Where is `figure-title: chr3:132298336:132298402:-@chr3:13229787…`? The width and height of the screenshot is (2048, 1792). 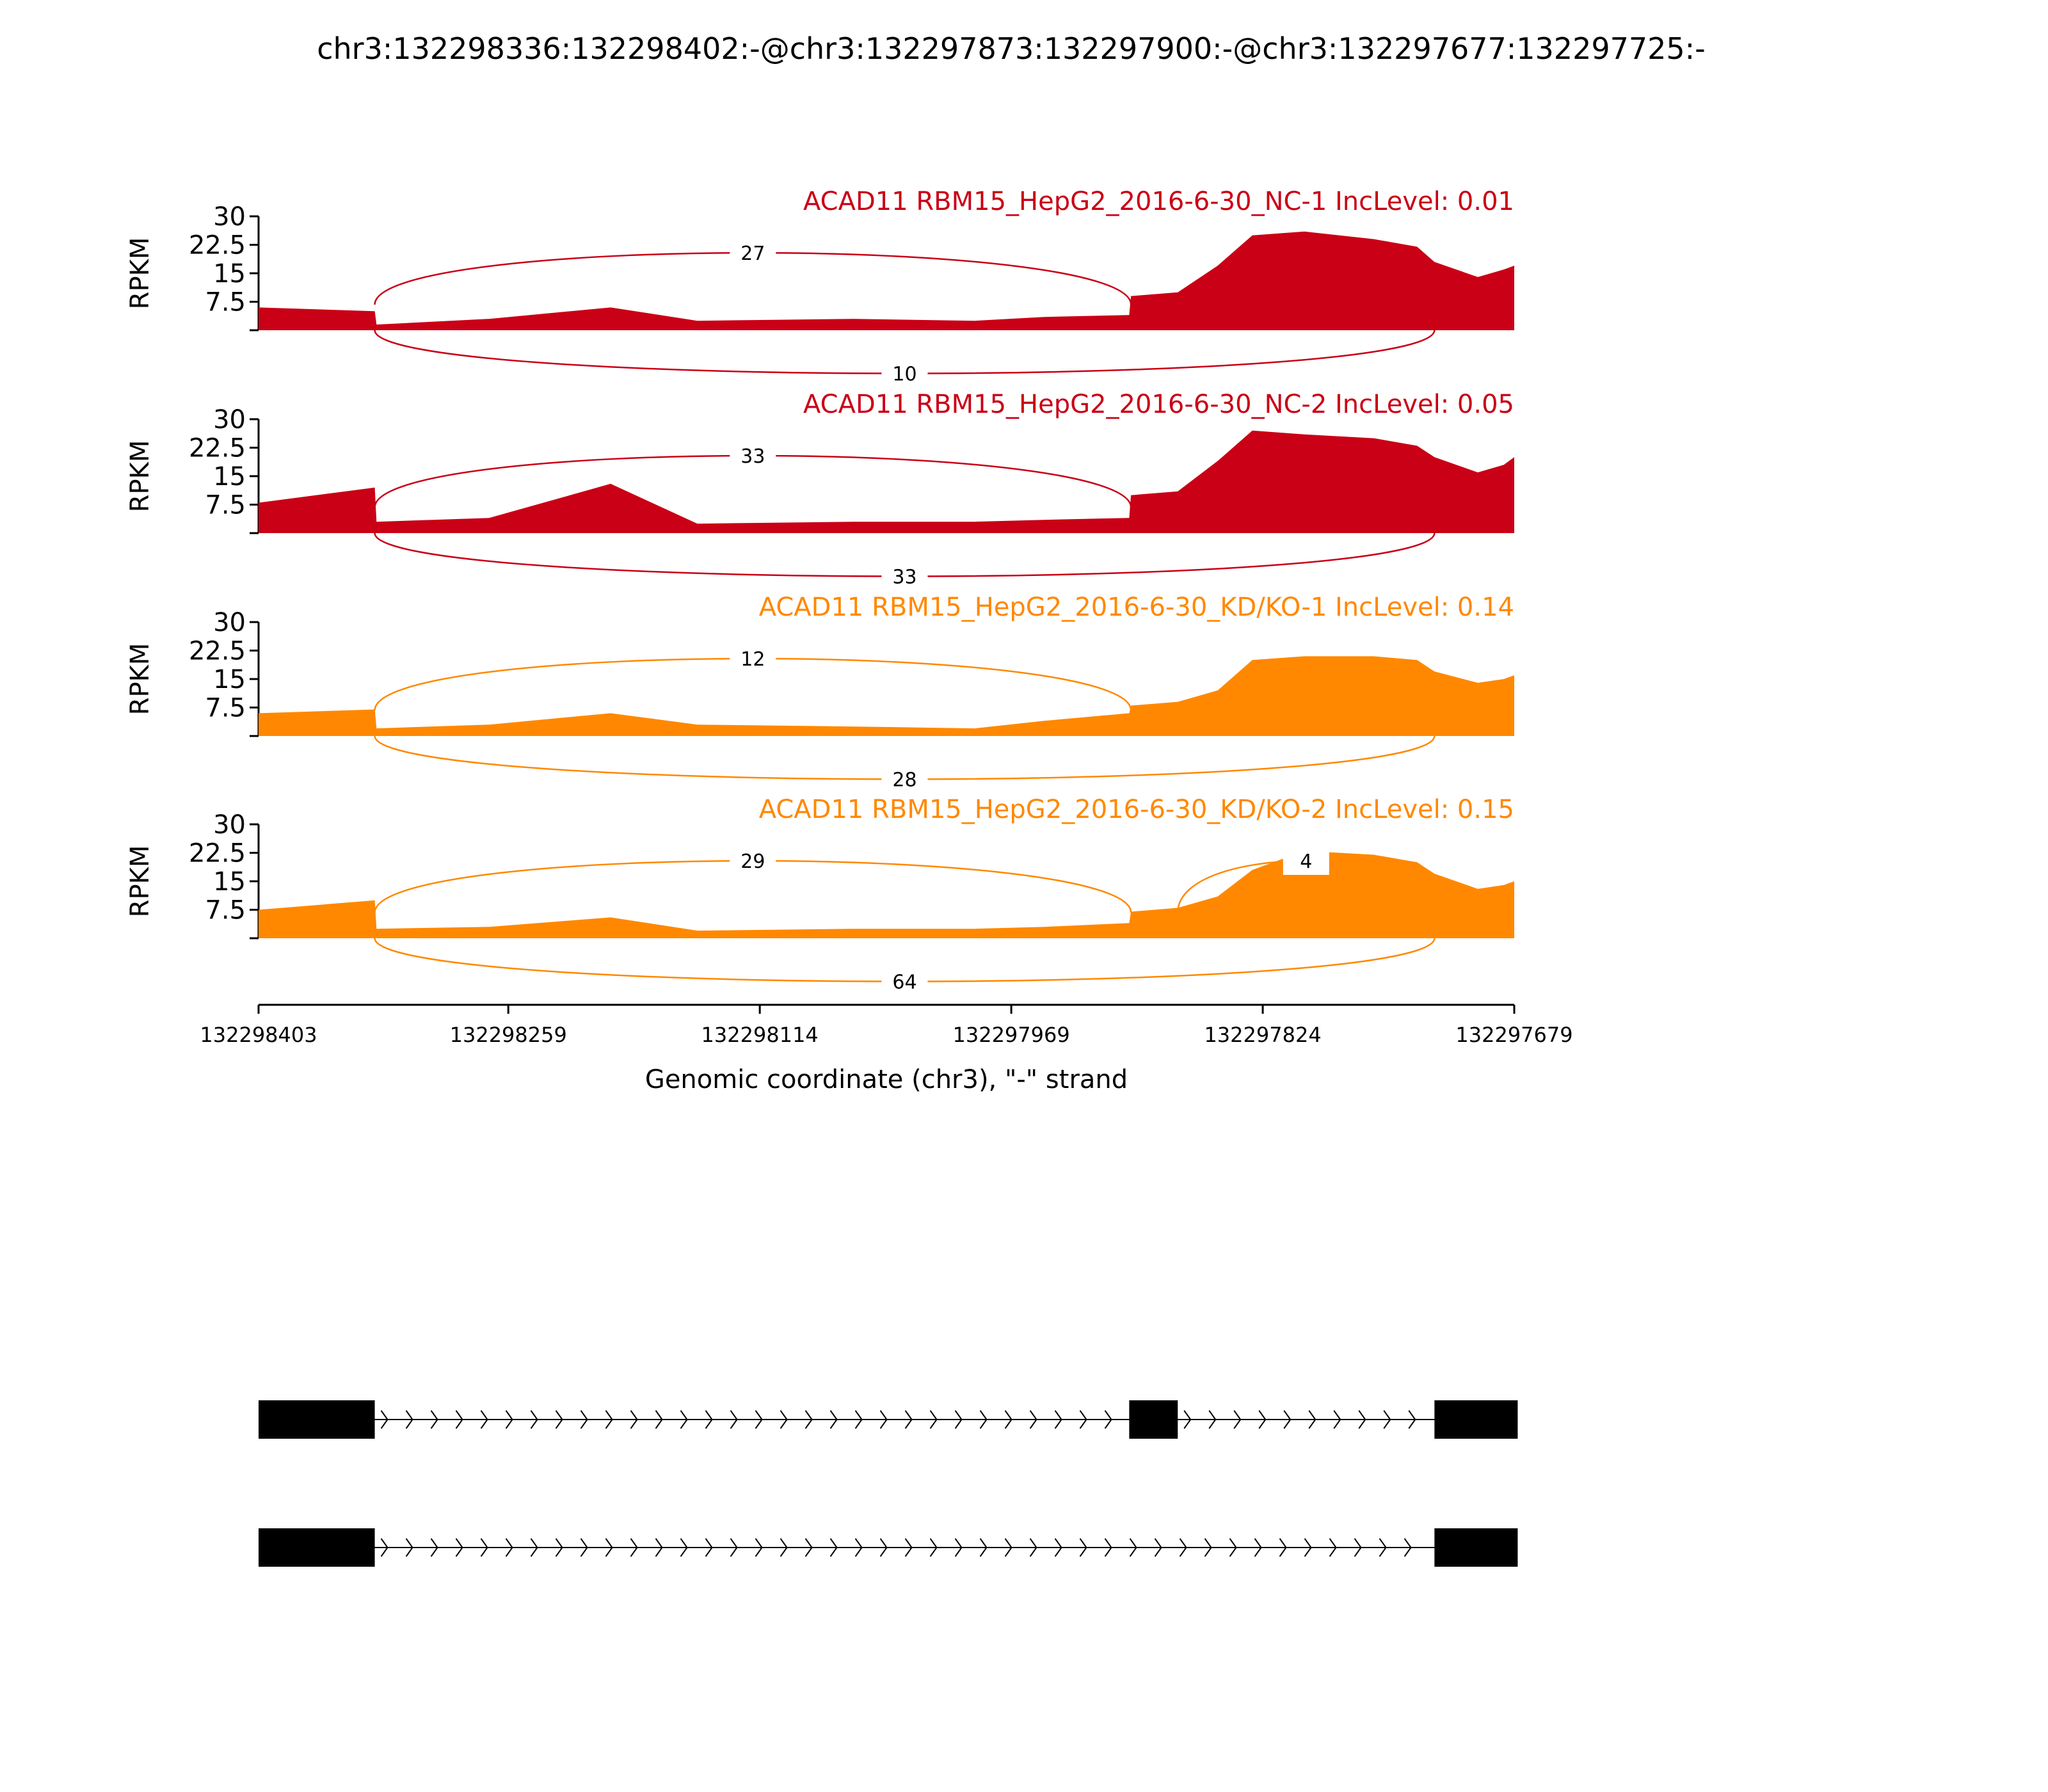
figure-title: chr3:132298336:132298402:-@chr3:13229787… is located at coordinates (1011, 48).